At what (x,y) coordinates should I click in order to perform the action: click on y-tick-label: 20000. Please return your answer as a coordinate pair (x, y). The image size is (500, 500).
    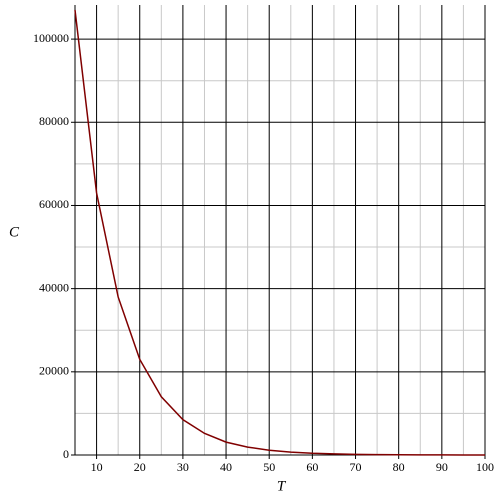
    Looking at the image, I should click on (54, 371).